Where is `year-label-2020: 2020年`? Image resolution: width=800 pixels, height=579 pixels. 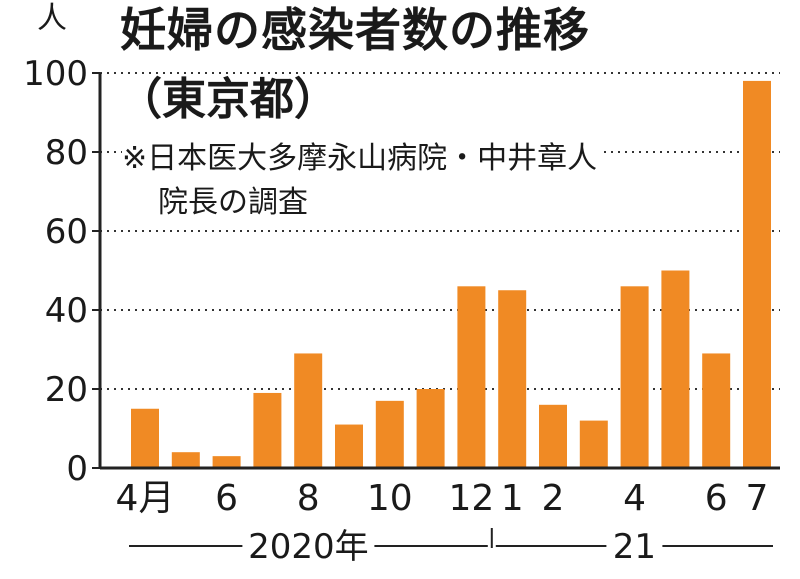
year-label-2020: 2020年 is located at coordinates (308, 547).